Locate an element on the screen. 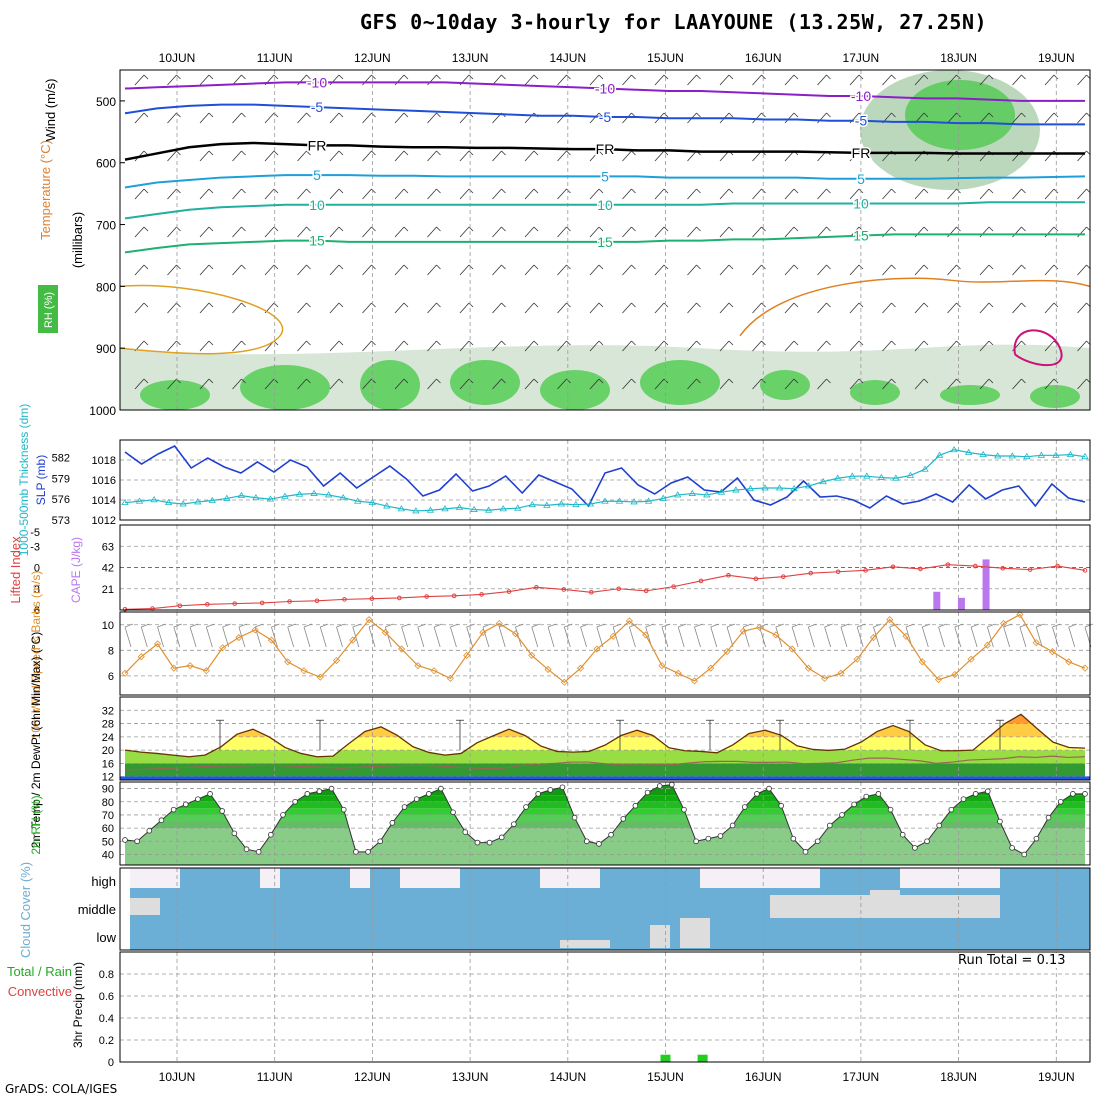  cloud-high-clear is located at coordinates (360, 878).